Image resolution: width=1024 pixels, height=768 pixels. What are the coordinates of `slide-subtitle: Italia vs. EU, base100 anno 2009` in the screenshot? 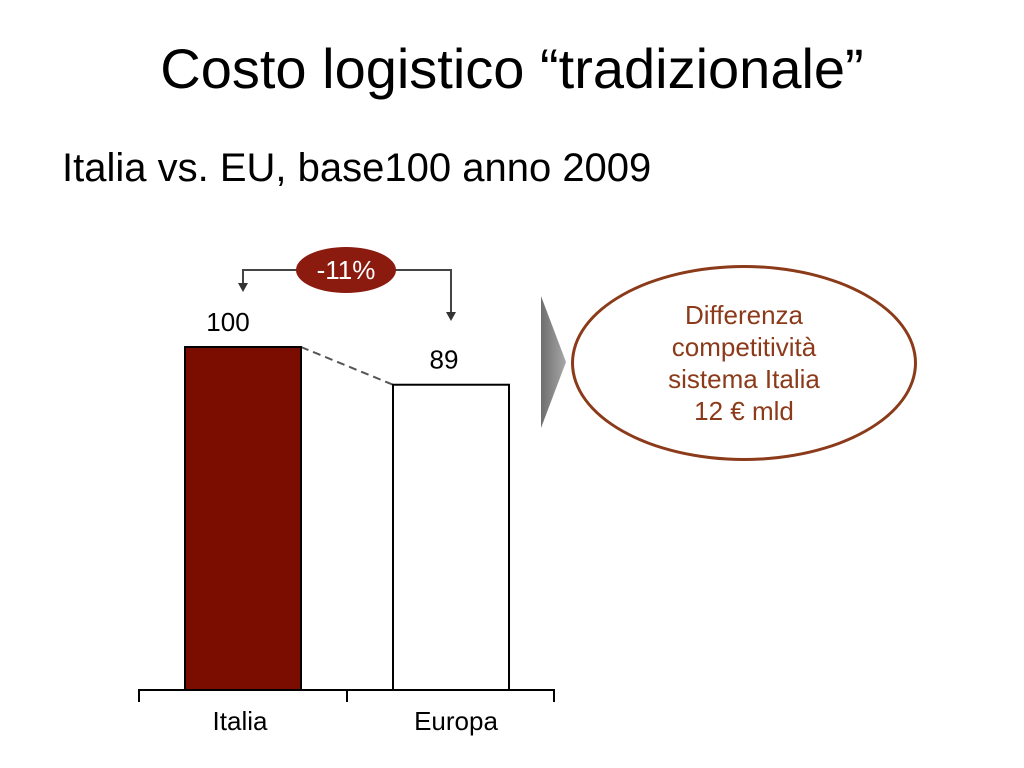 It's located at (357, 168).